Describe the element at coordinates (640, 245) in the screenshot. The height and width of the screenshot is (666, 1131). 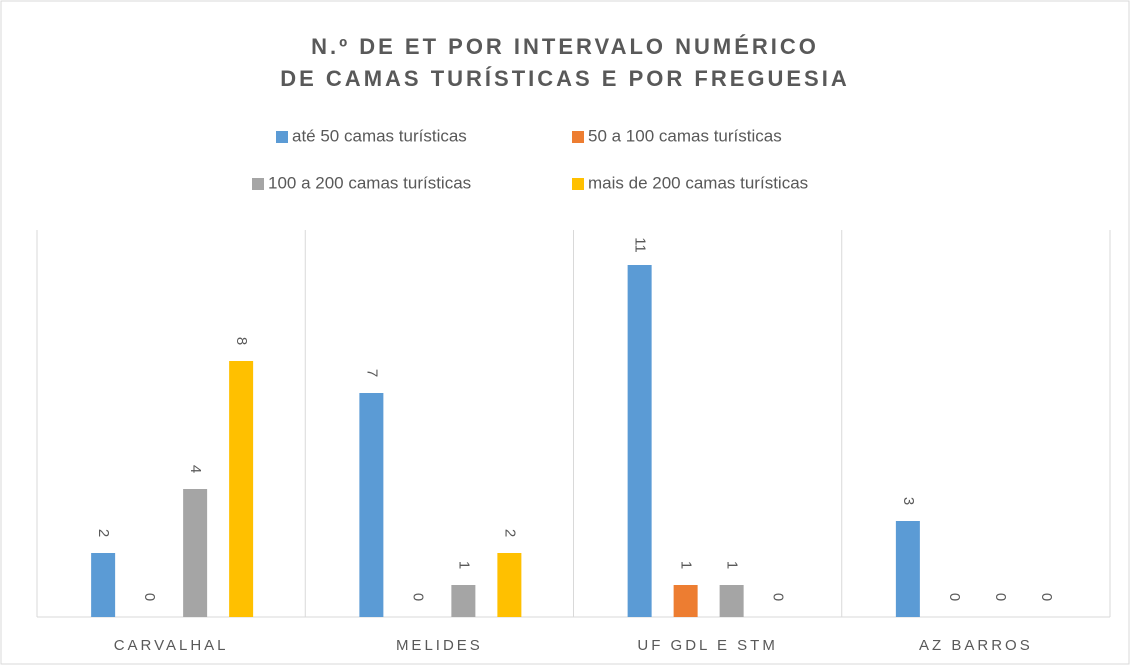
I see `value-label: 11` at that location.